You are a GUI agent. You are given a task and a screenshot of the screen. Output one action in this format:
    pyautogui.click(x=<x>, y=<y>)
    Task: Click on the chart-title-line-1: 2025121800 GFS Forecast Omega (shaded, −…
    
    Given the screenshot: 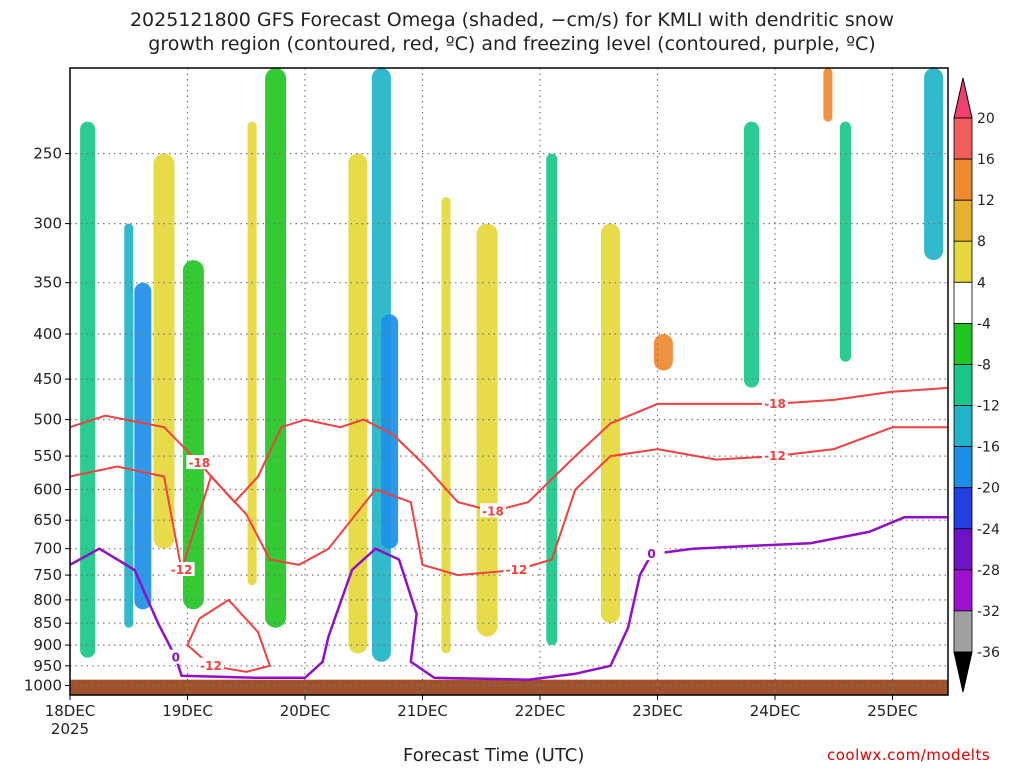 What is the action you would take?
    pyautogui.click(x=512, y=20)
    